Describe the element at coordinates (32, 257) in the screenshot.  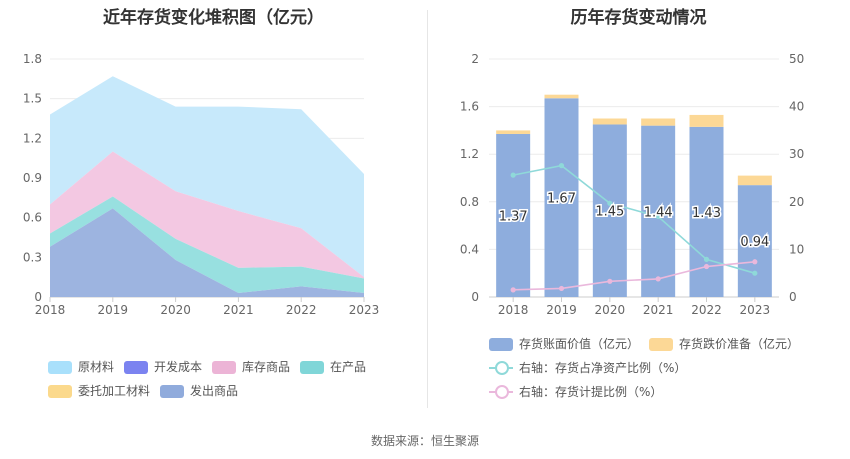
I see `y-tick-label: 0.3` at that location.